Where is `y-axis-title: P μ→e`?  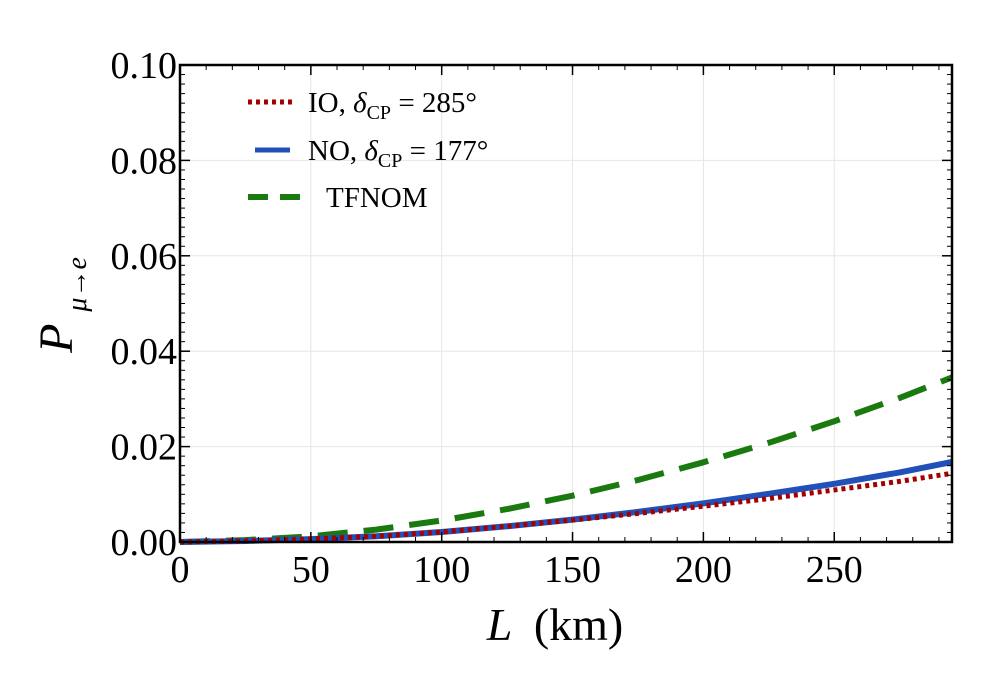
y-axis-title: P μ→e is located at coordinates (61, 305).